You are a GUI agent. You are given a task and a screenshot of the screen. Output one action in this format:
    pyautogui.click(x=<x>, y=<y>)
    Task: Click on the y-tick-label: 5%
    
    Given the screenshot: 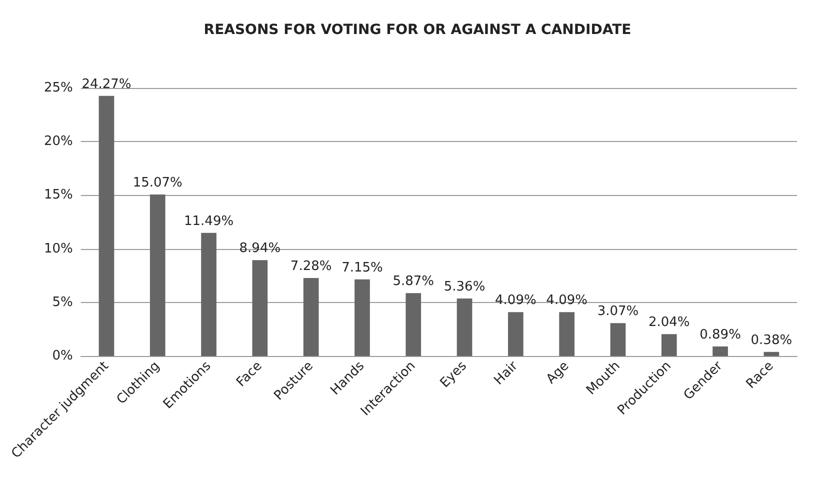 What is the action you would take?
    pyautogui.click(x=62, y=302)
    